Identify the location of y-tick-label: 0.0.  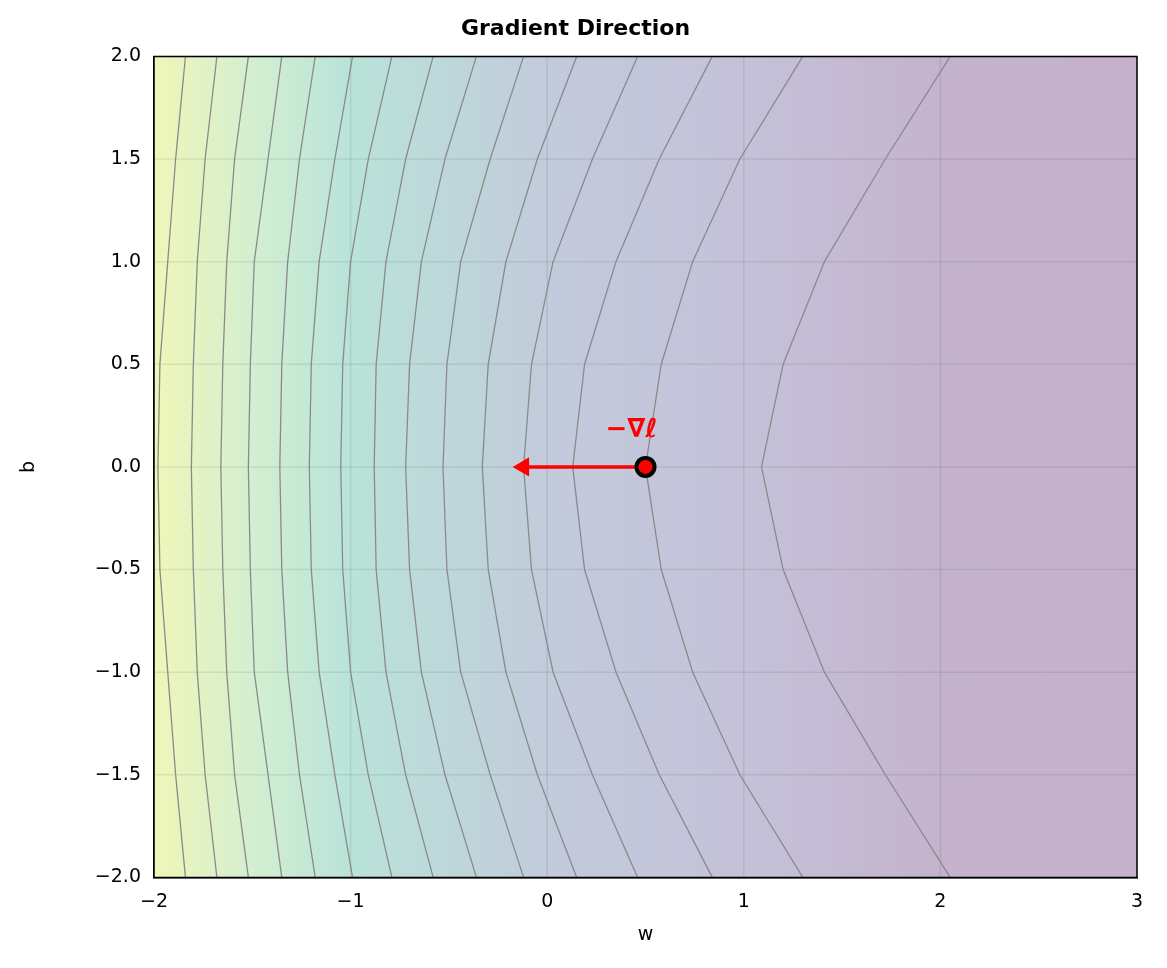
(125, 464).